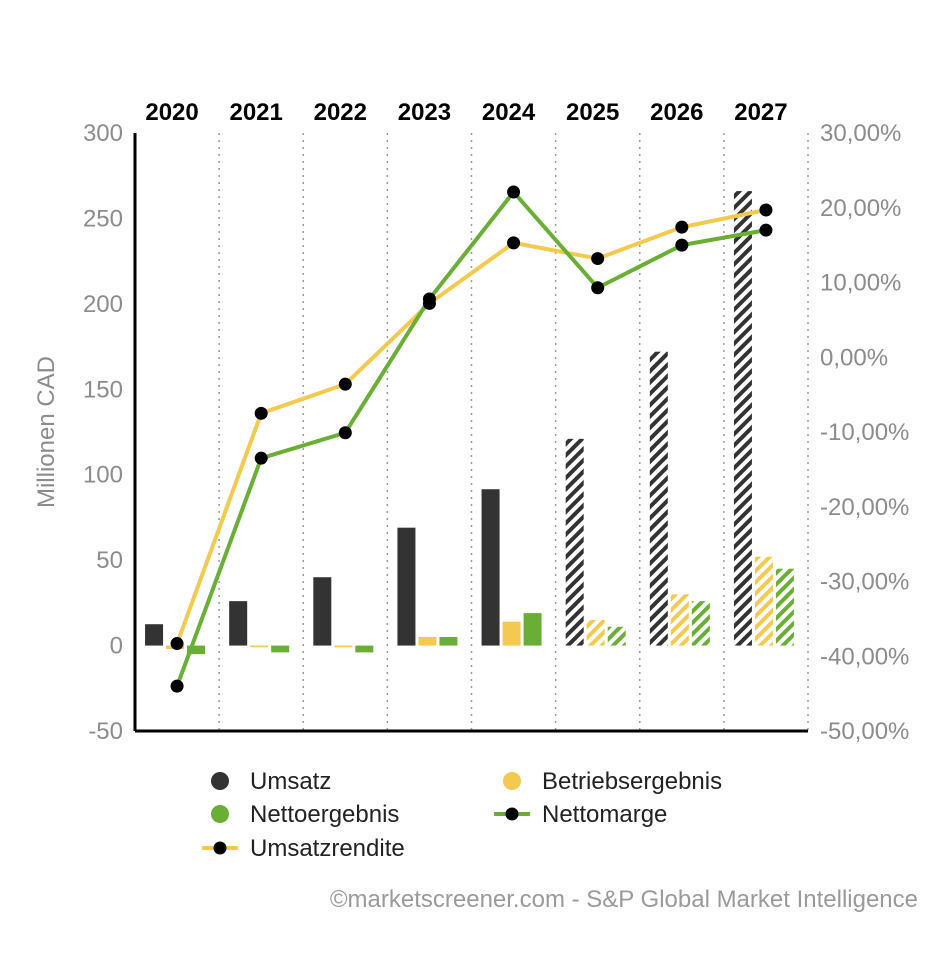 The width and height of the screenshot is (946, 960). I want to click on year-label-2021: 2021, so click(255, 112).